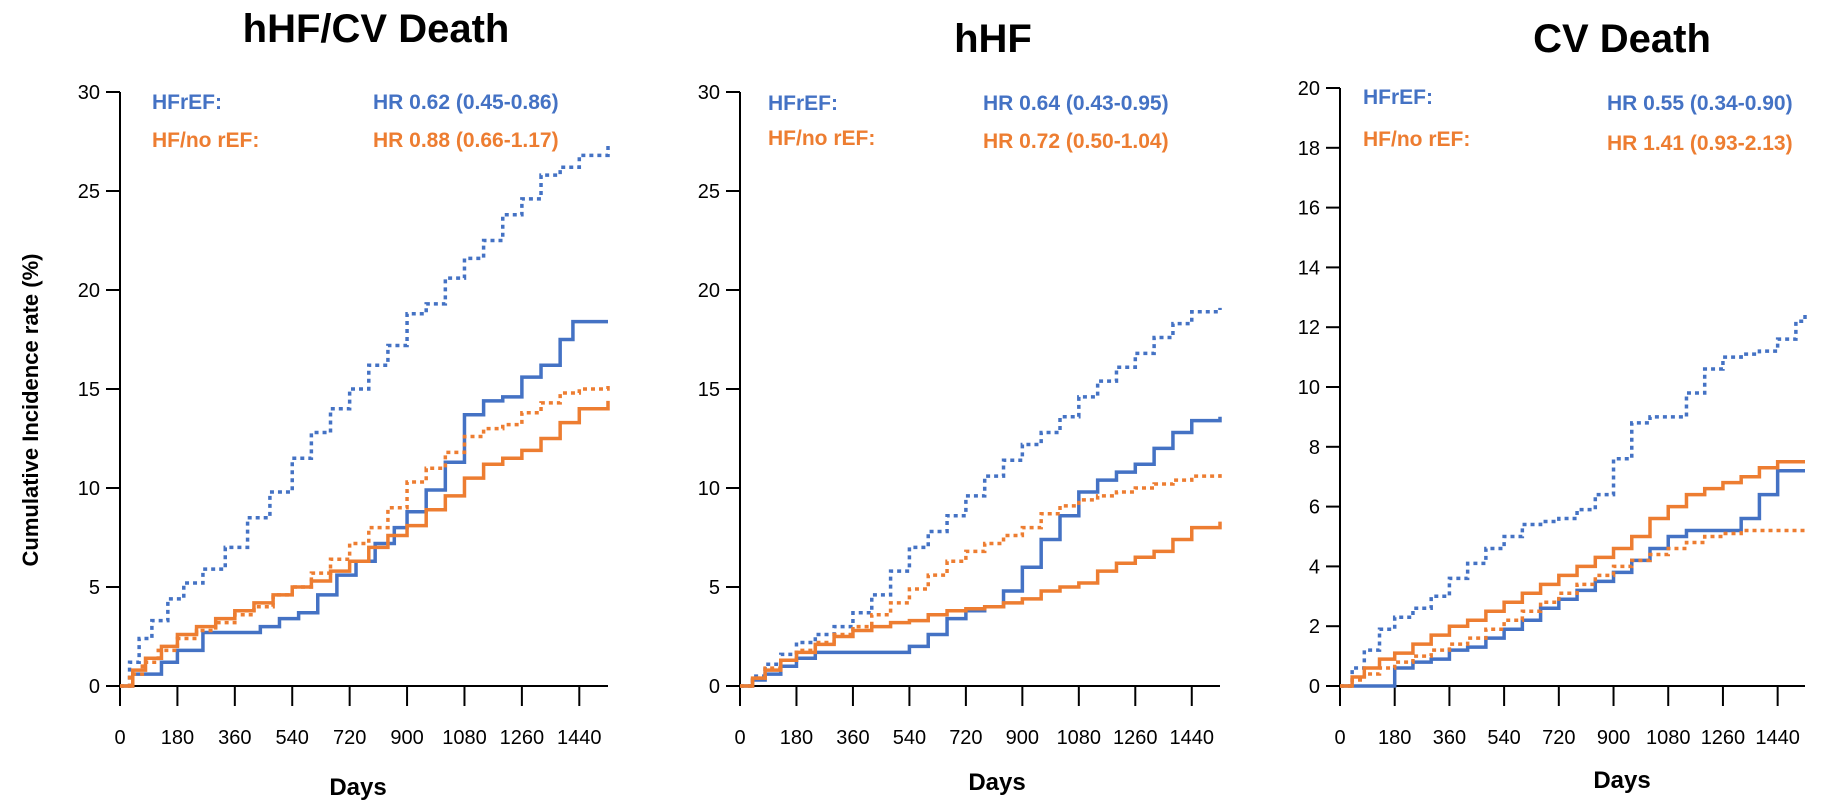 The image size is (1832, 807). What do you see at coordinates (466, 102) in the screenshot?
I see `legend-hr-hfref: HR 0.62 (0.45-0.86)` at bounding box center [466, 102].